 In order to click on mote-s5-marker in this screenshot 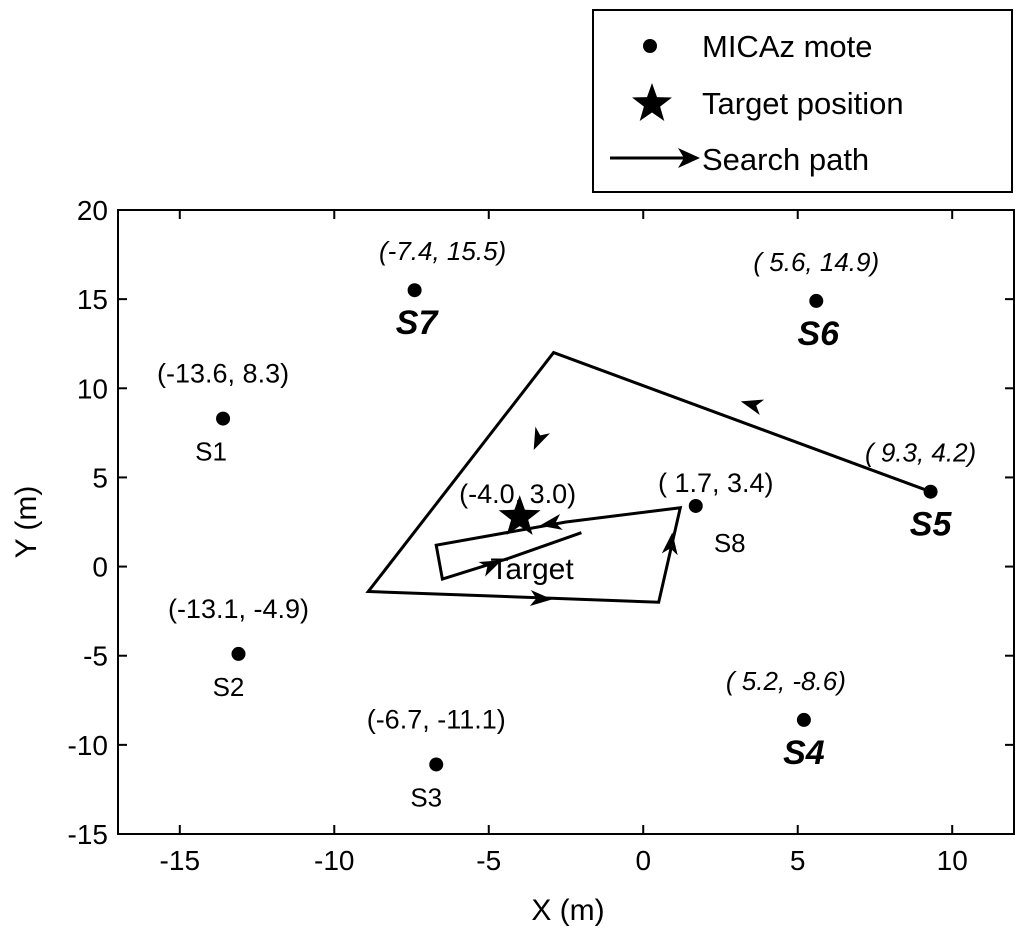, I will do `click(930, 491)`.